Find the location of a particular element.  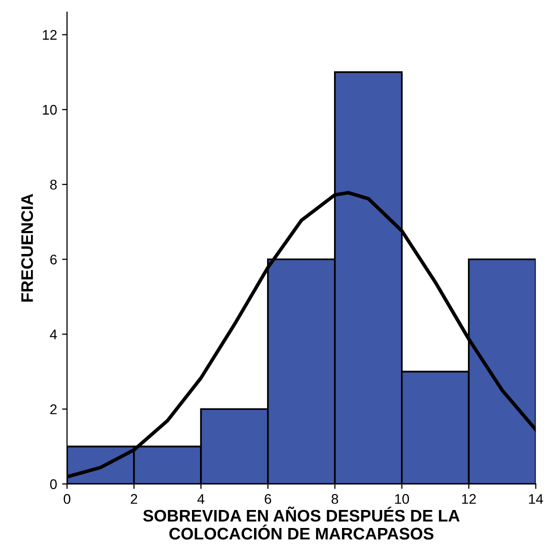

x-tick-label: 4 is located at coordinates (200, 499).